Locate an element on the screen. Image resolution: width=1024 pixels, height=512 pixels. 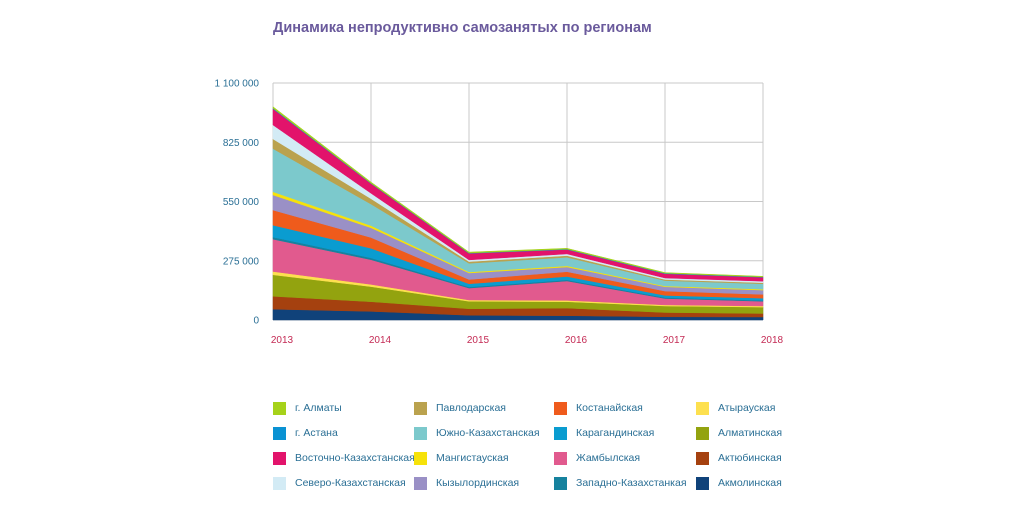
legend-label: Жамбылская is located at coordinates (608, 458).